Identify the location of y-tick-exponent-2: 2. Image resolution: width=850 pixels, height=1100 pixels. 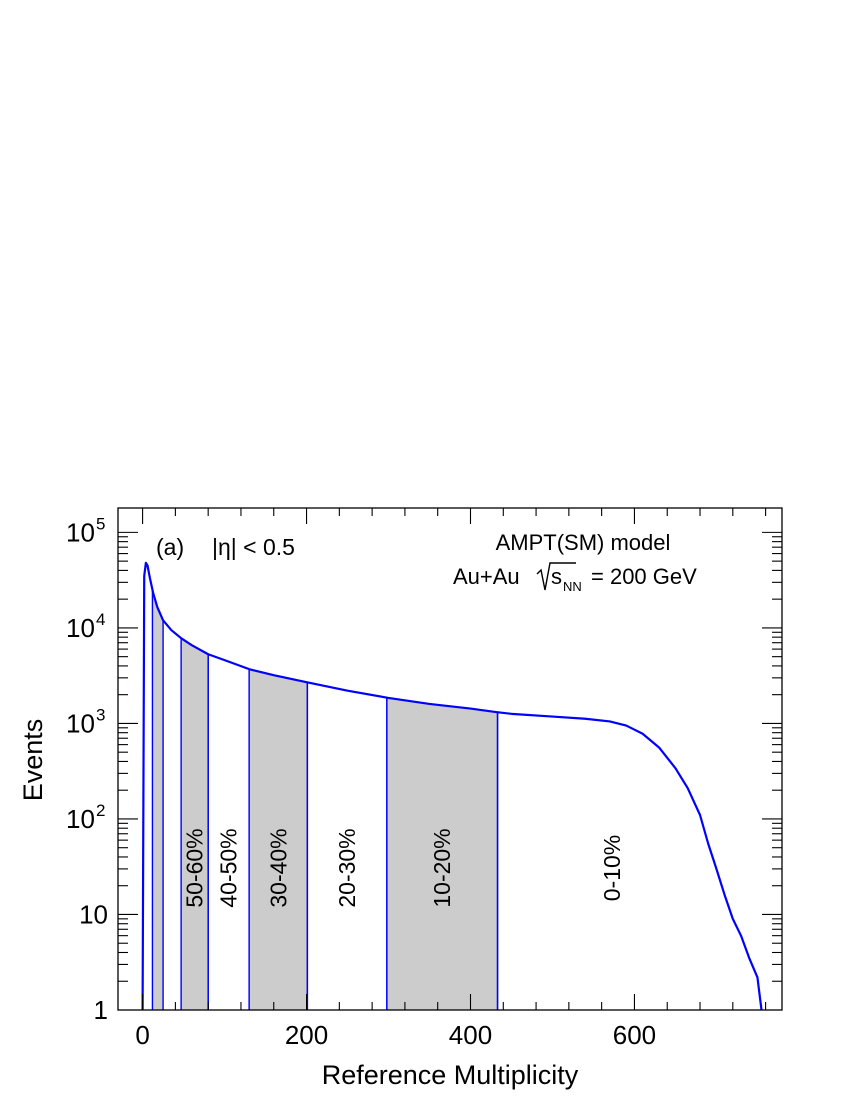
(100, 810).